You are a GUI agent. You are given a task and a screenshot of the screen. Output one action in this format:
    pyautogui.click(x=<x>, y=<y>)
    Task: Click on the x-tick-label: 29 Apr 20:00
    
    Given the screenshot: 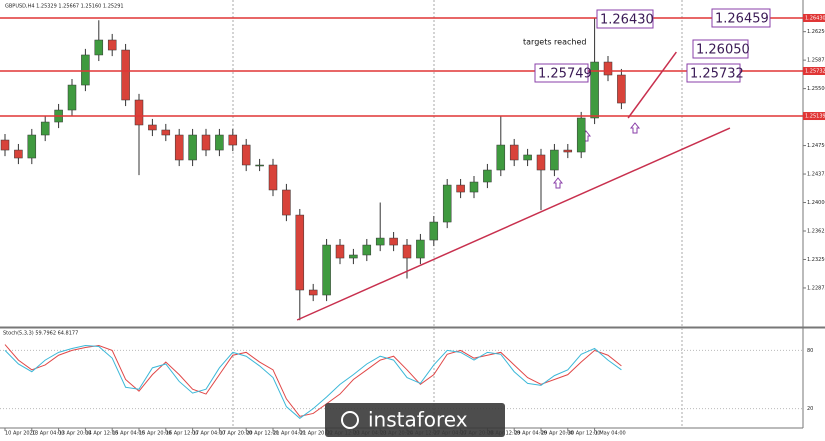 What is the action you would take?
    pyautogui.click(x=557, y=434)
    